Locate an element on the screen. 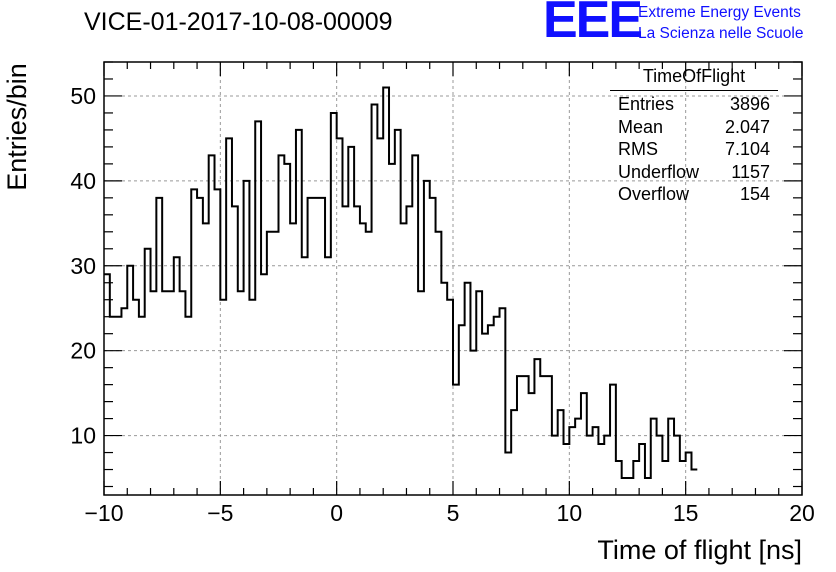  stats-value: 1157 is located at coordinates (750, 171).